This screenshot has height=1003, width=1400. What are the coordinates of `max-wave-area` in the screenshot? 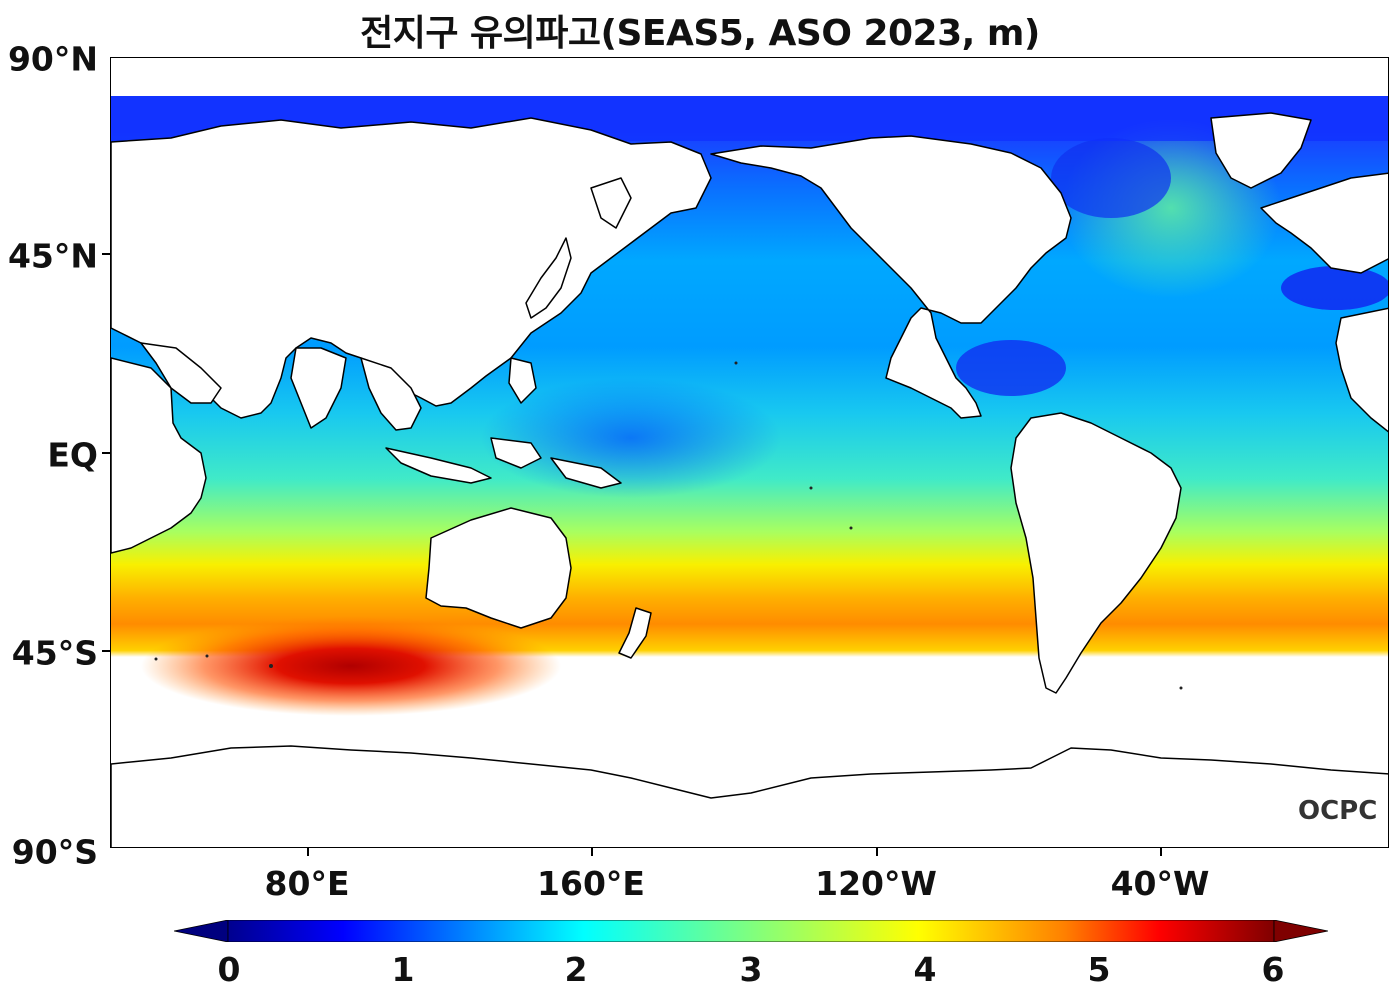 It's located at (351, 666).